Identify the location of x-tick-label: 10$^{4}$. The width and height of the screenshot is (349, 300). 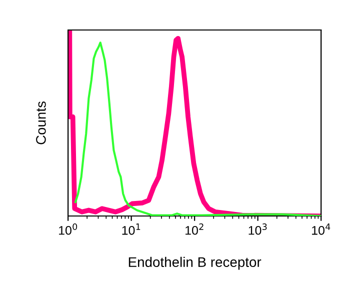
(321, 229).